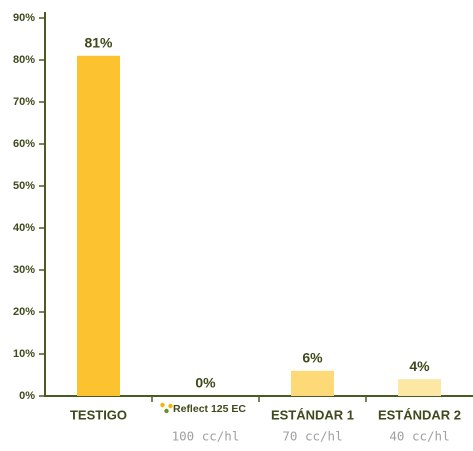  Describe the element at coordinates (24, 354) in the screenshot. I see `y-tick-label: 10%` at that location.